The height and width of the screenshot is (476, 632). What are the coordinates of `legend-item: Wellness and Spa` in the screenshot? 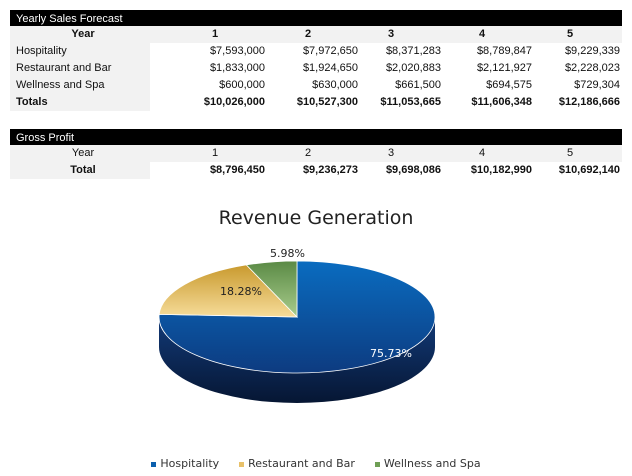 It's located at (427, 463).